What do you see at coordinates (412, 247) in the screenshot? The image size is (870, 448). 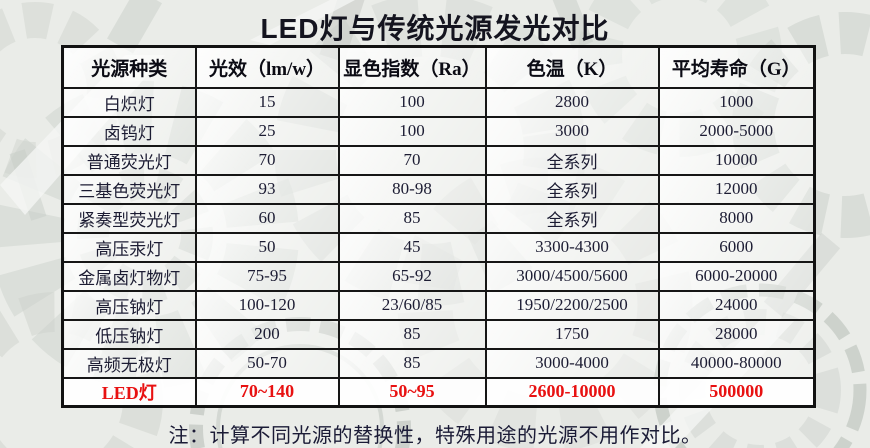 I see `cell-cri: 45` at bounding box center [412, 247].